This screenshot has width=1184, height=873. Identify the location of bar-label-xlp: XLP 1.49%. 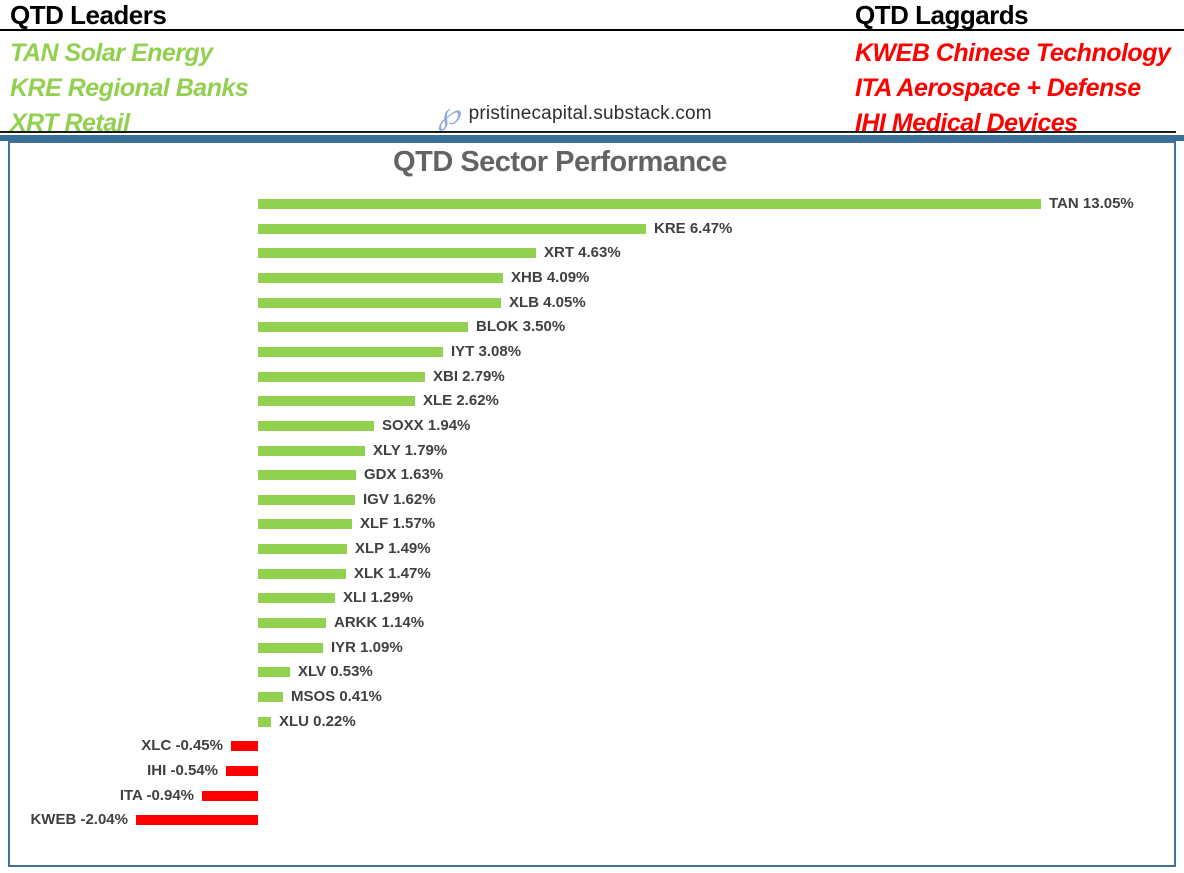
(393, 549).